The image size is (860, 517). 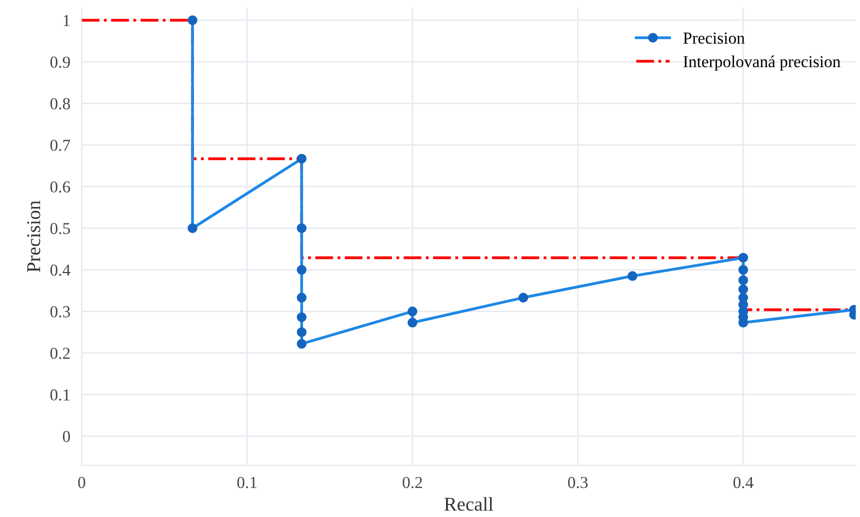 I want to click on x-axis-title: Recall, so click(x=469, y=504).